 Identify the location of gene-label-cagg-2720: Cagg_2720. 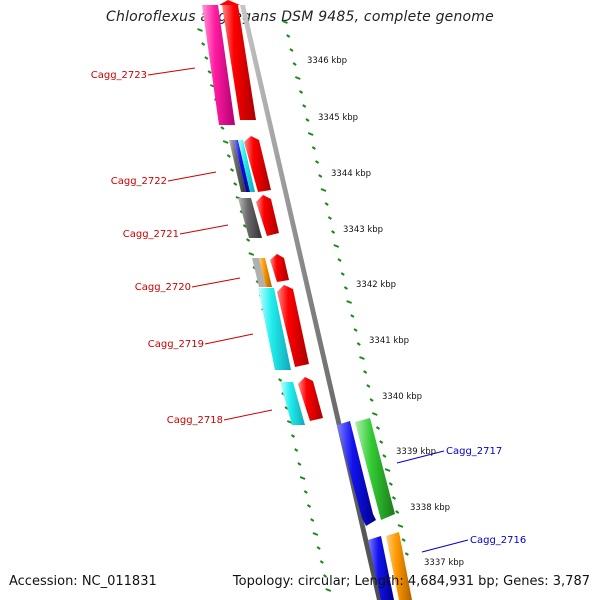
(163, 287).